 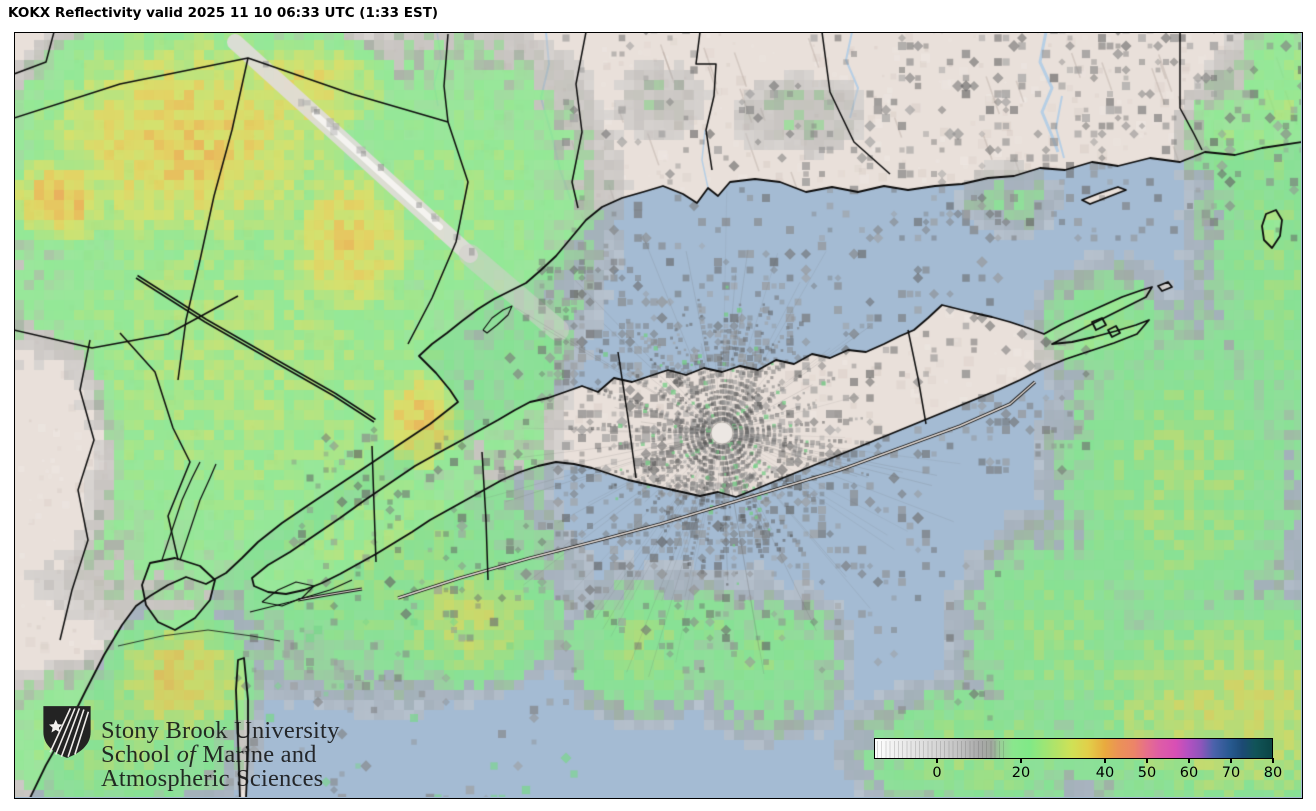 What do you see at coordinates (212, 778) in the screenshot?
I see `sbu-logo-line3: Atmospheric Sciences` at bounding box center [212, 778].